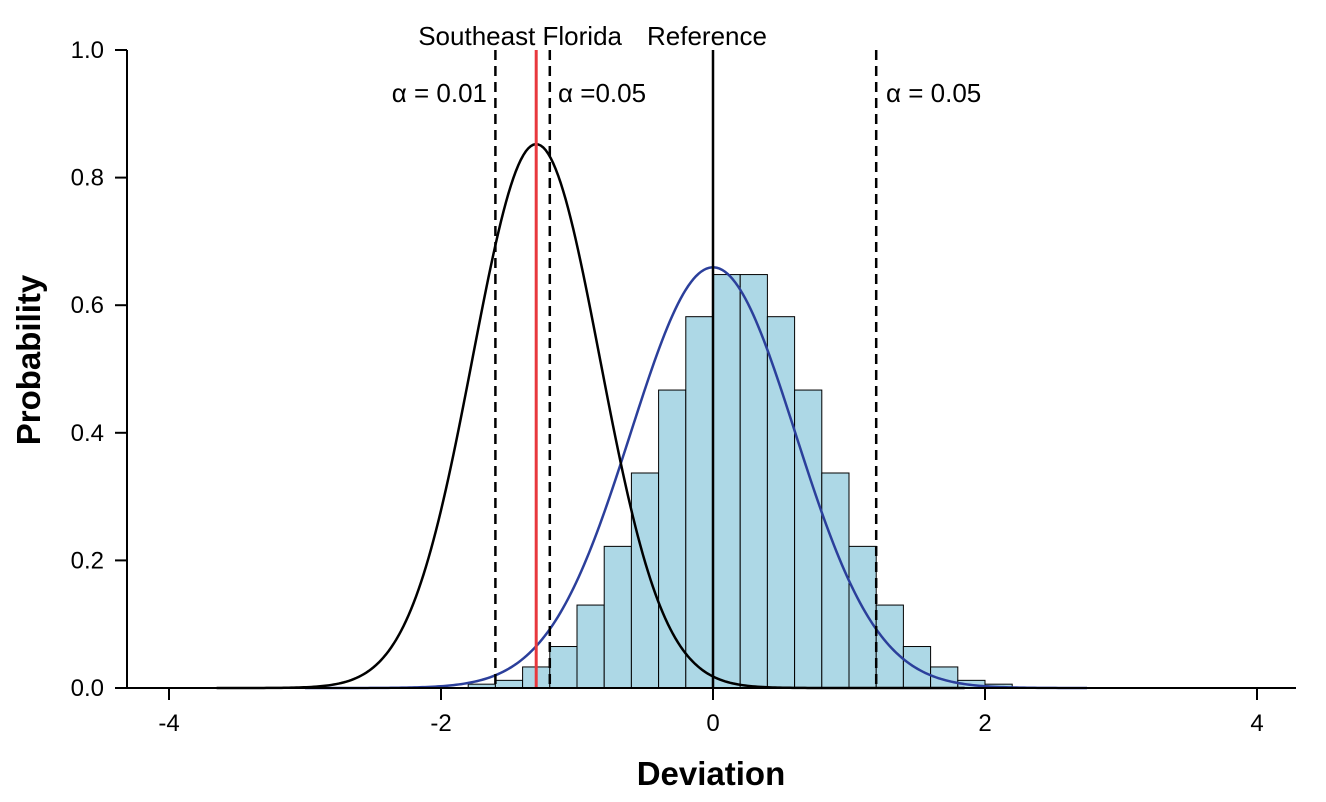 This screenshot has height=802, width=1326. I want to click on southeast-florida-label: Southeast Florida, so click(520, 36).